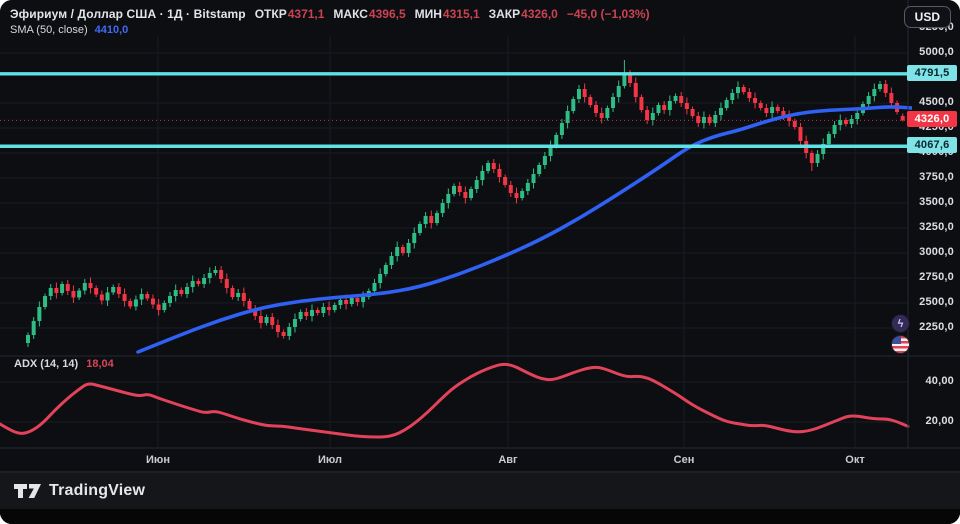 This screenshot has width=960, height=524. I want to click on time-axis-month-label: Авг, so click(508, 460).